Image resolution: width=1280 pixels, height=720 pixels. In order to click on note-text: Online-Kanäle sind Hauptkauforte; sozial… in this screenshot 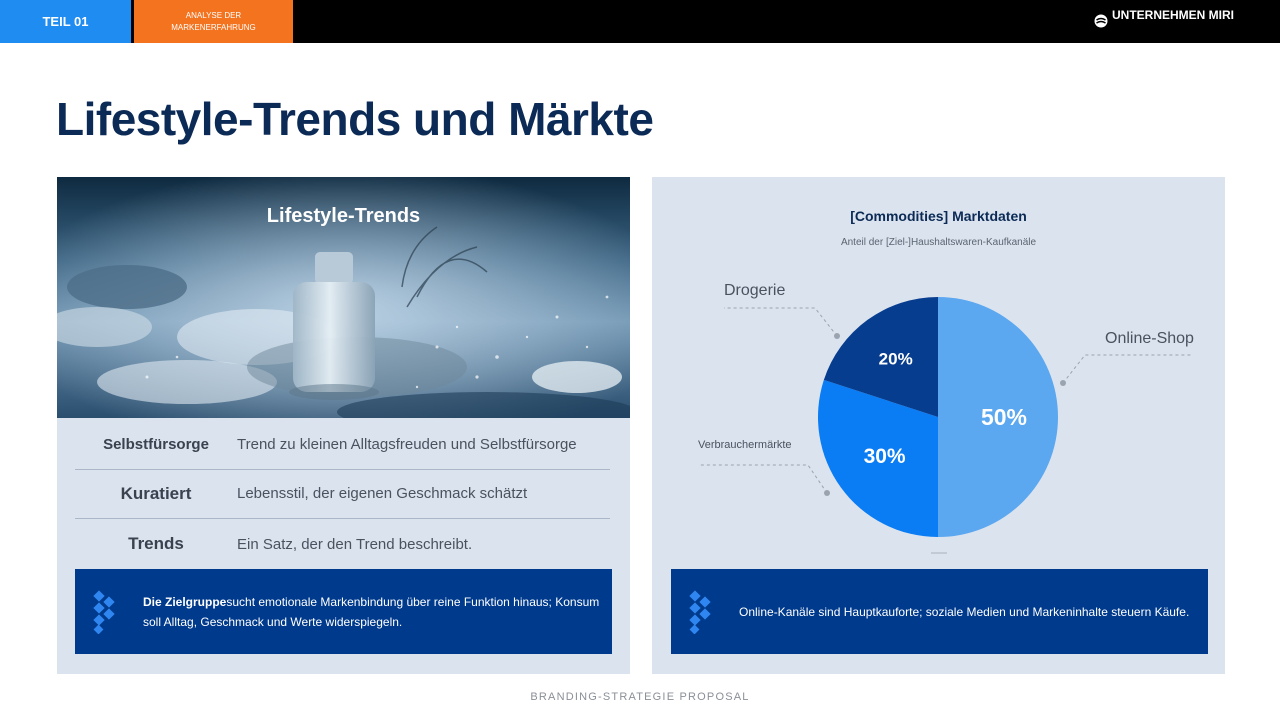, I will do `click(964, 611)`.